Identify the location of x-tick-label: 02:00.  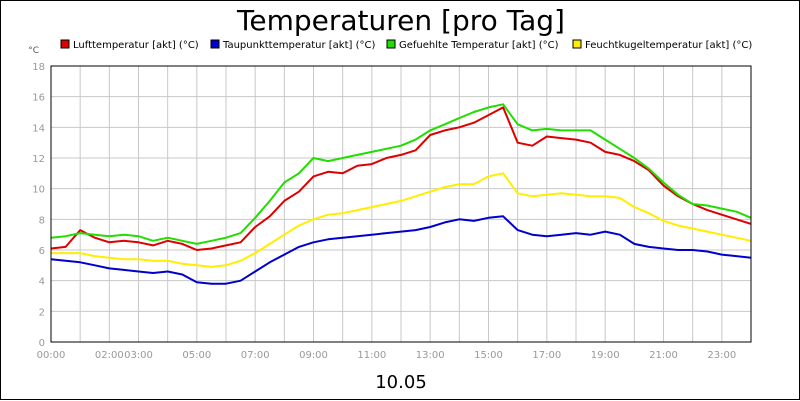
(109, 355).